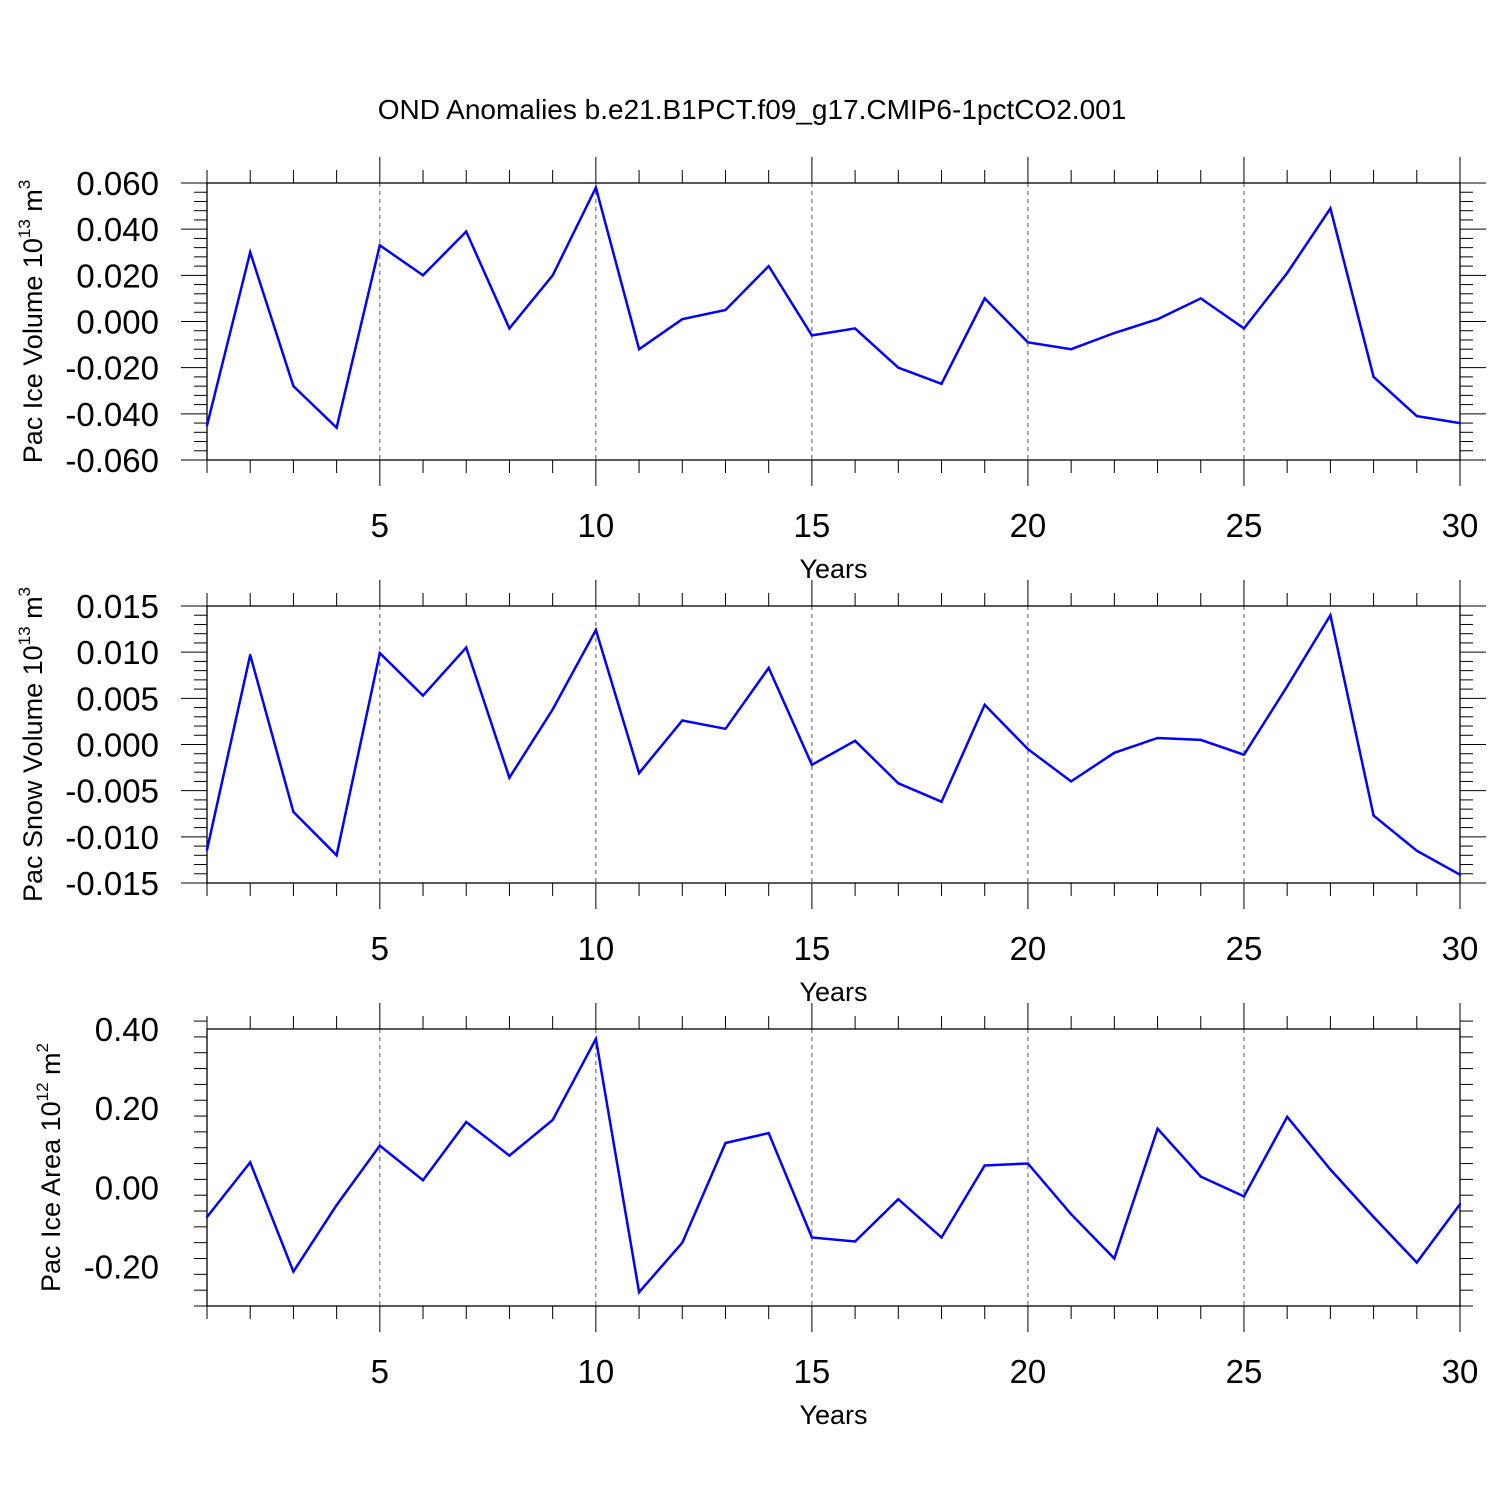  I want to click on y-tick-label: 0.015, so click(117, 606).